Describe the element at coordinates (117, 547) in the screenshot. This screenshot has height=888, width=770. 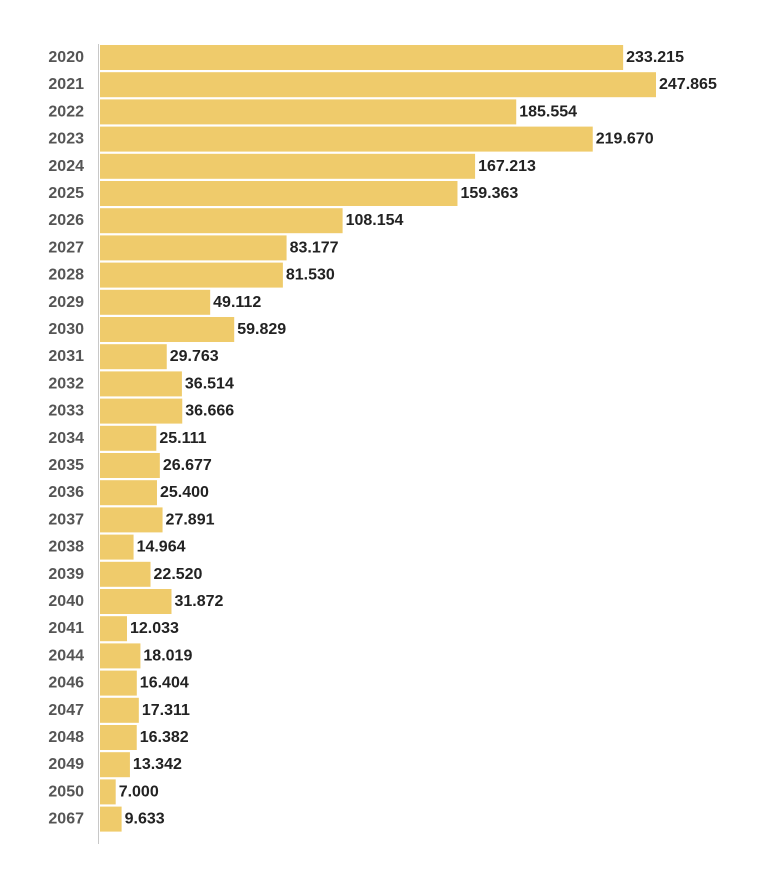
I see `bar-2038` at that location.